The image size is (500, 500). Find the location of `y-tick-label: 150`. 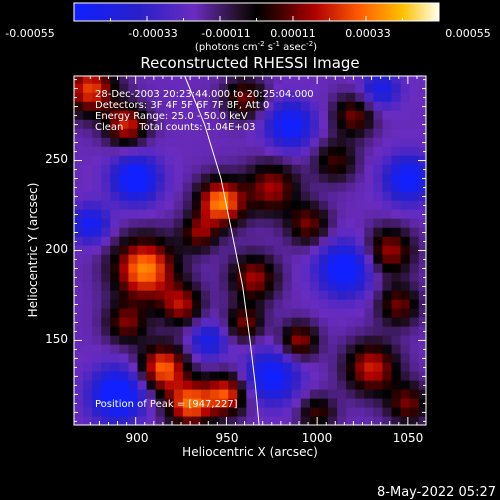

y-tick-label: 150 is located at coordinates (56, 339).